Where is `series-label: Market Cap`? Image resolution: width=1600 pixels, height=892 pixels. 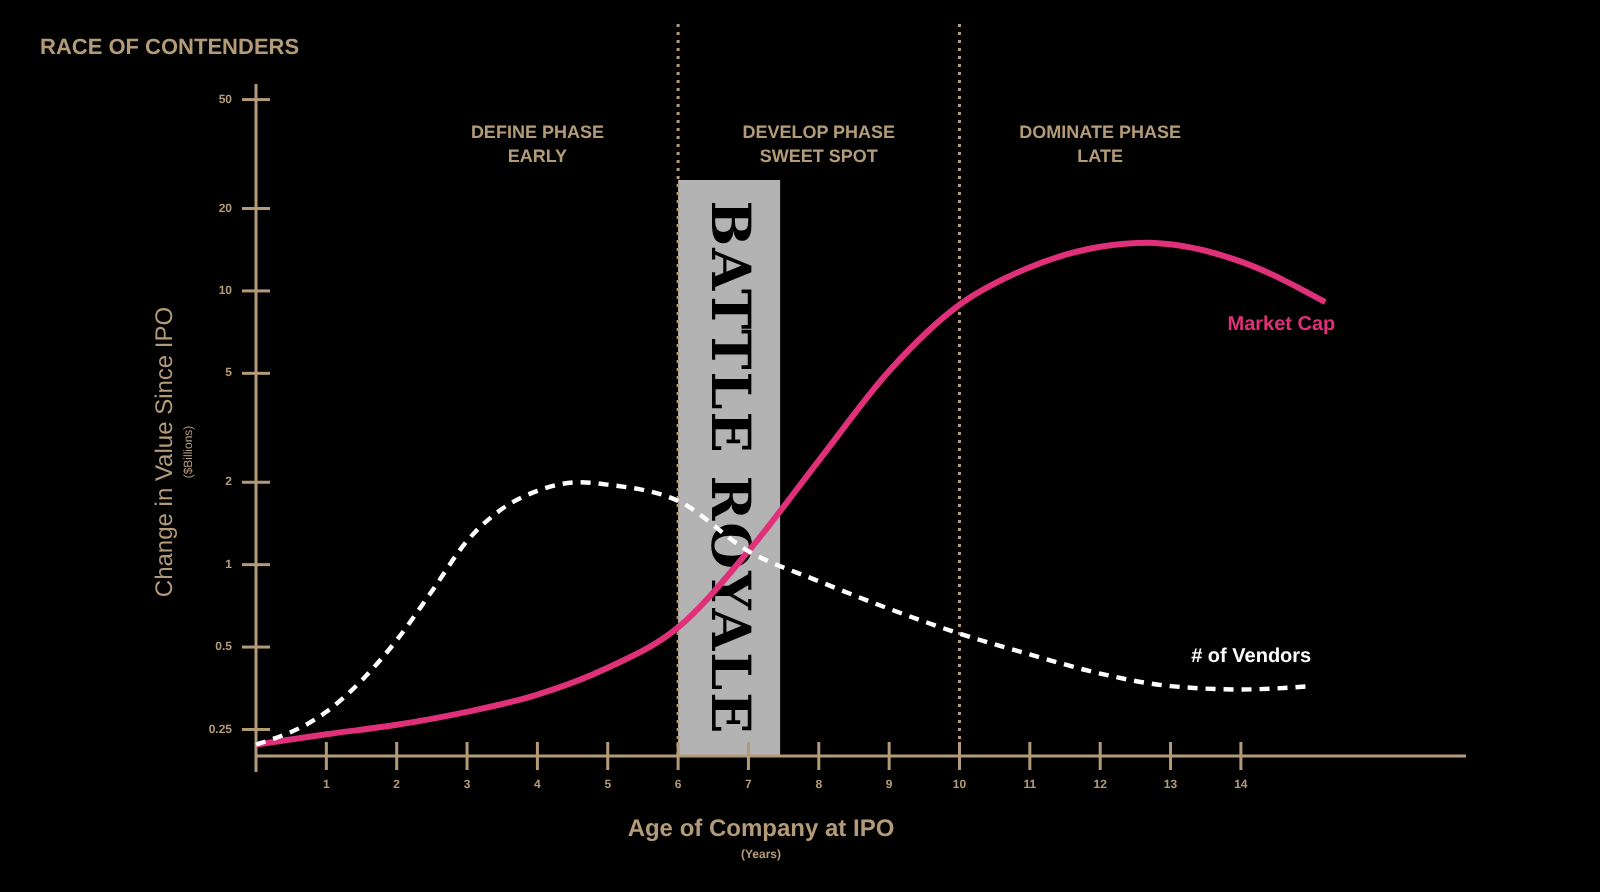 series-label: Market Cap is located at coordinates (1281, 325).